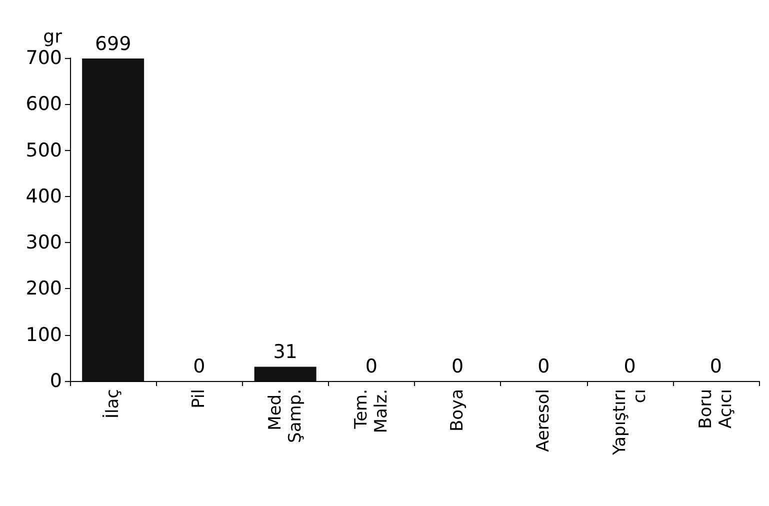 The height and width of the screenshot is (506, 769). I want to click on y-tick-label: 0, so click(56, 381).